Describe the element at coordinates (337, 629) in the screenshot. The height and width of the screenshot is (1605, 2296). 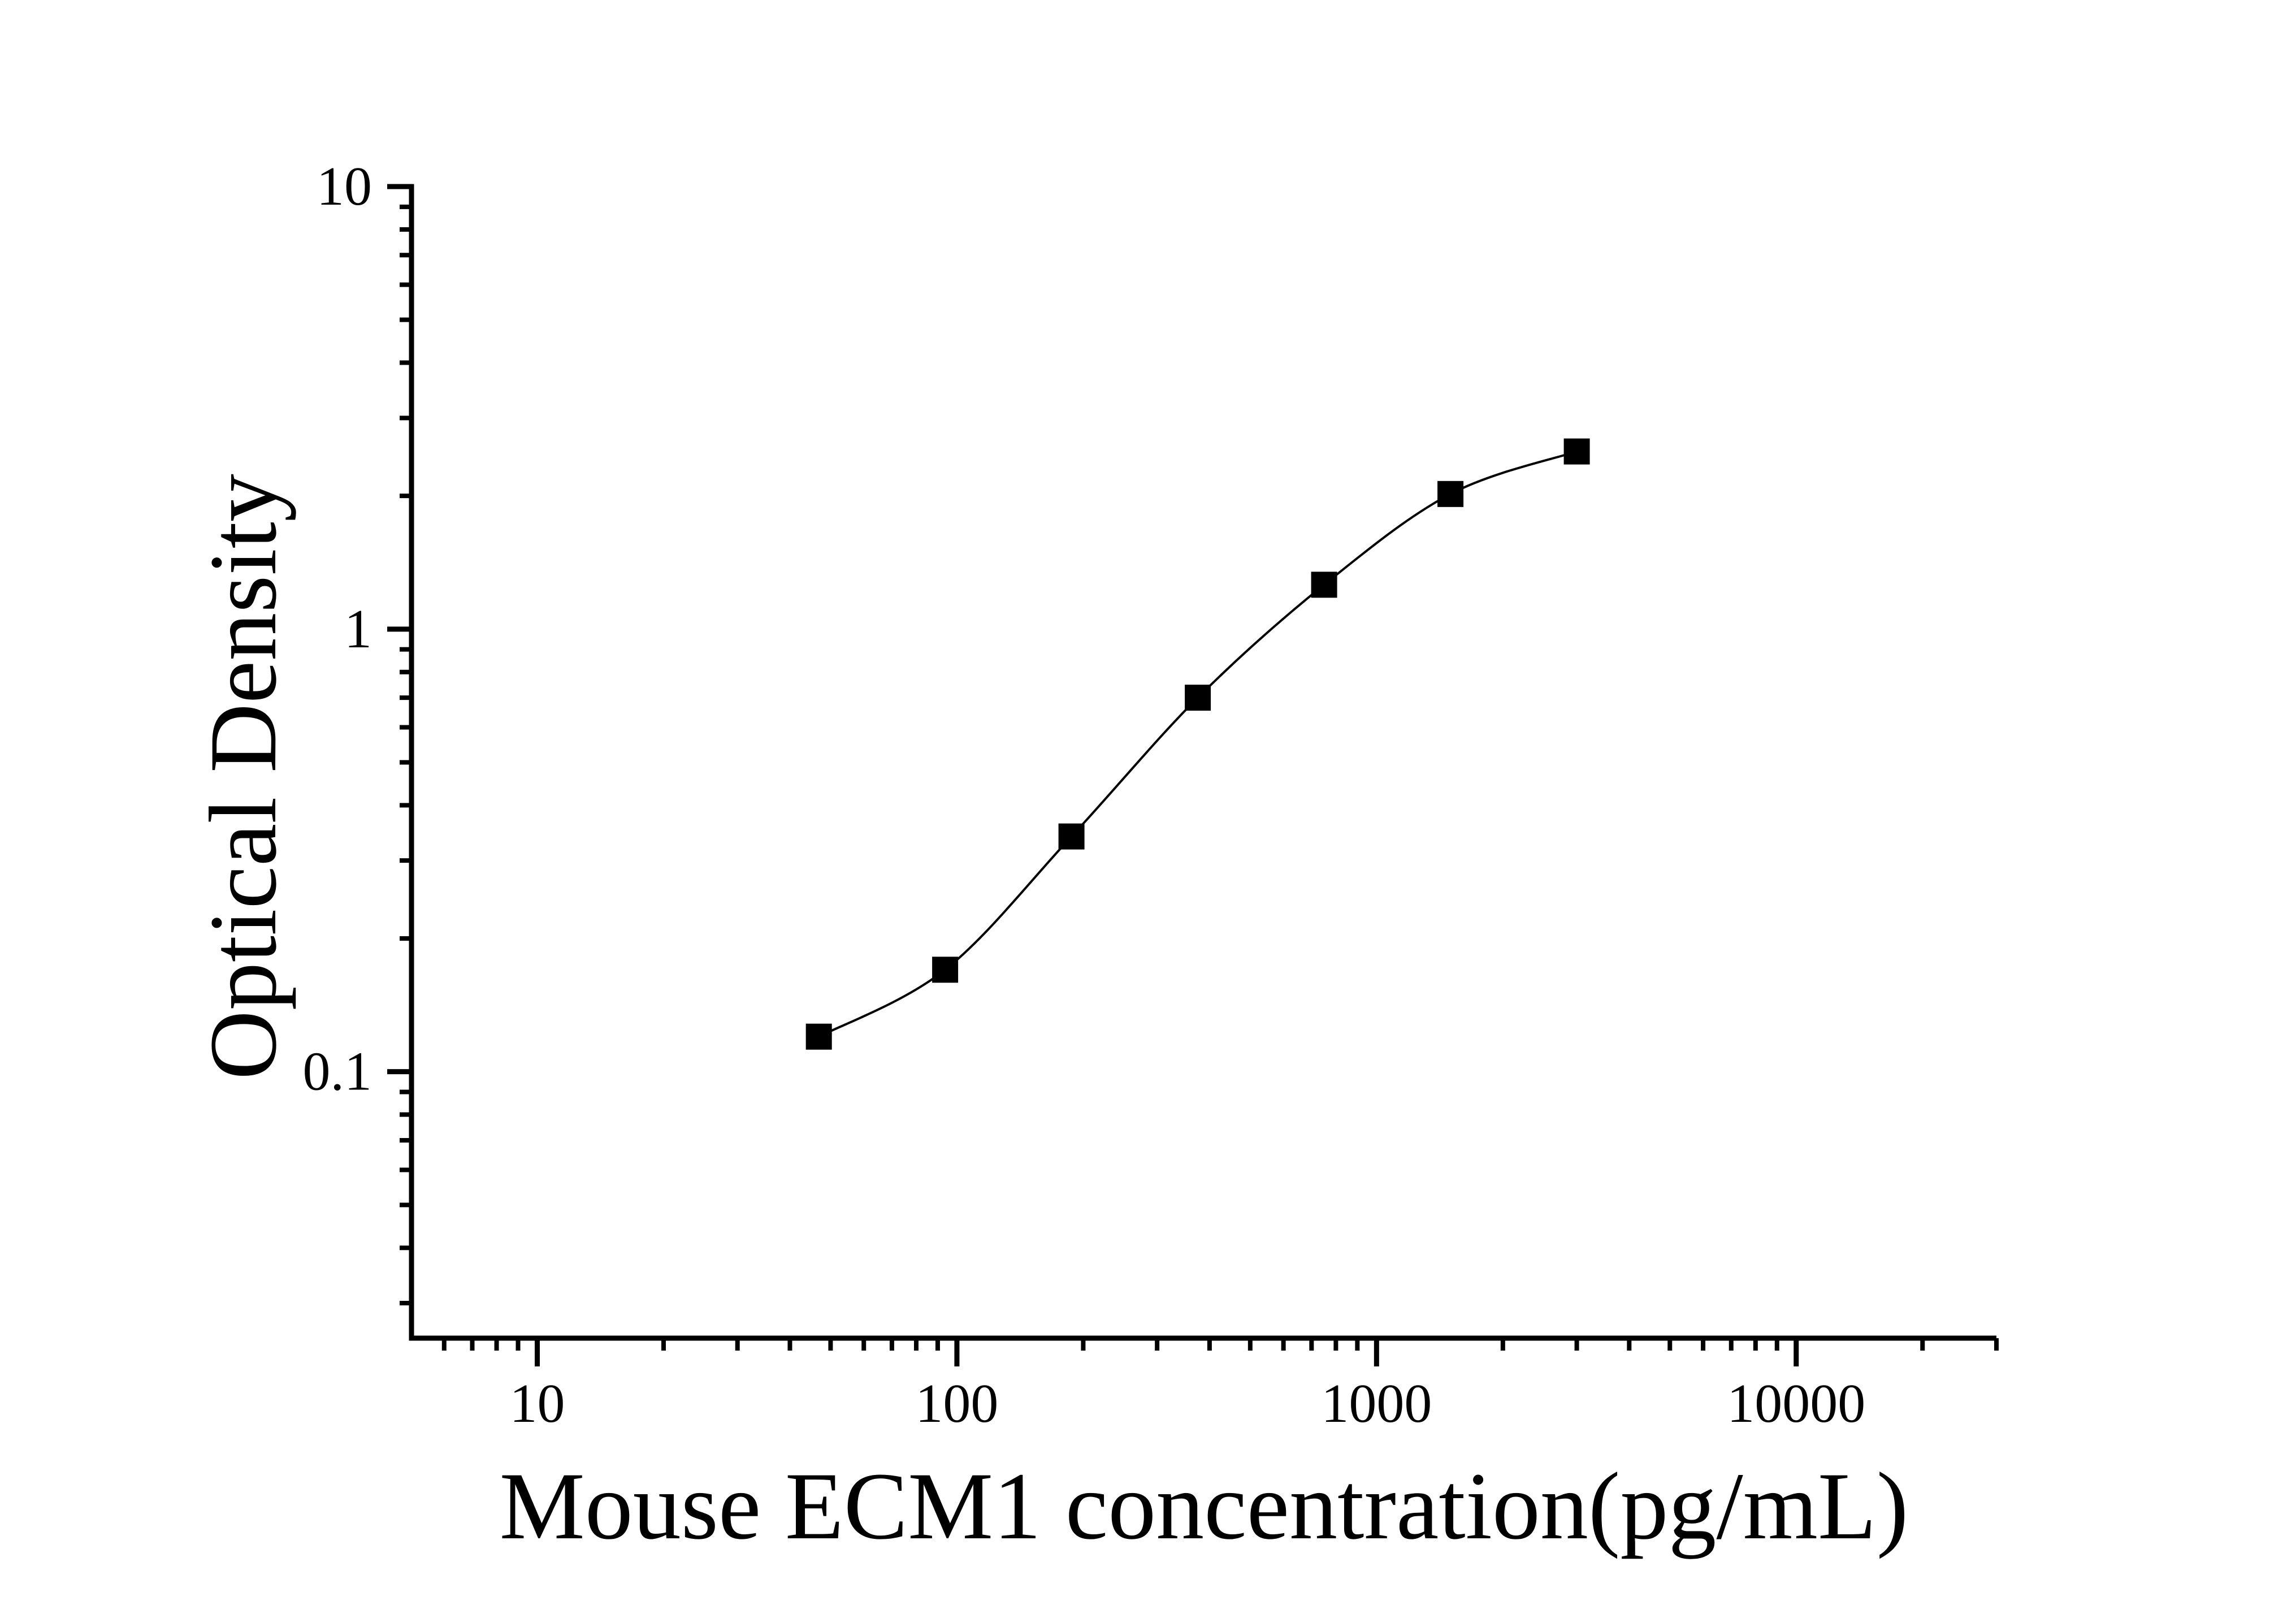
I see `y-axis-tick-labels: 10 1 0.1` at that location.